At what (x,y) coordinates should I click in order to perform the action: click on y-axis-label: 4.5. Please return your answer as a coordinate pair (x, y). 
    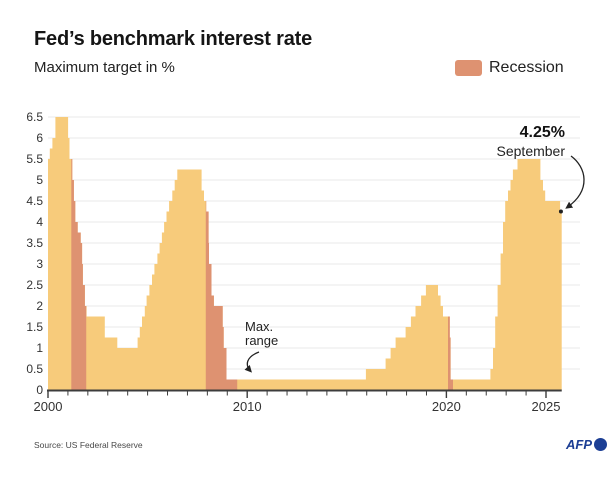
    Looking at the image, I should click on (34, 201).